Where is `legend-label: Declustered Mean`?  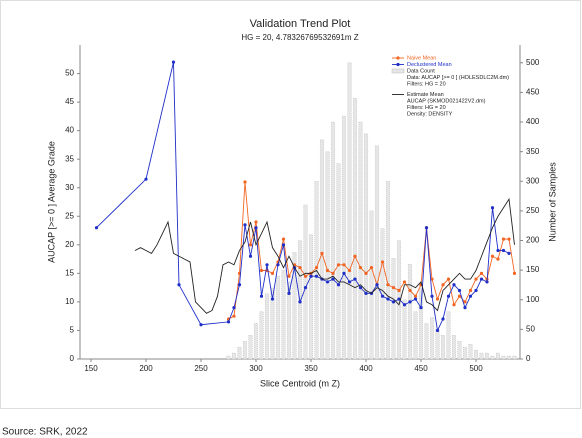
legend-label: Declustered Mean is located at coordinates (429, 65).